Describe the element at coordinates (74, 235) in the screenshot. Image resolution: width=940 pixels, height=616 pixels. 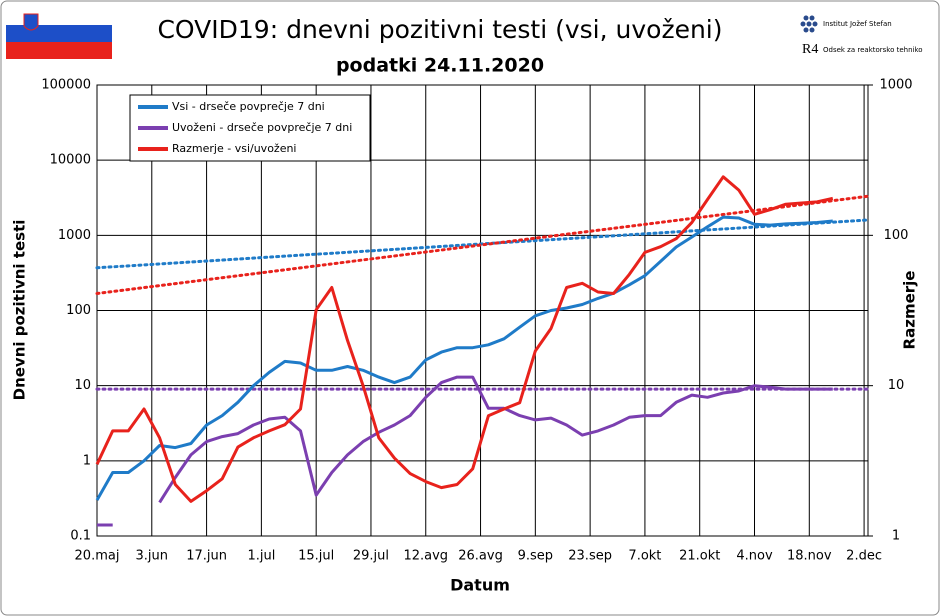
I see `y-tick-label: 1000` at that location.